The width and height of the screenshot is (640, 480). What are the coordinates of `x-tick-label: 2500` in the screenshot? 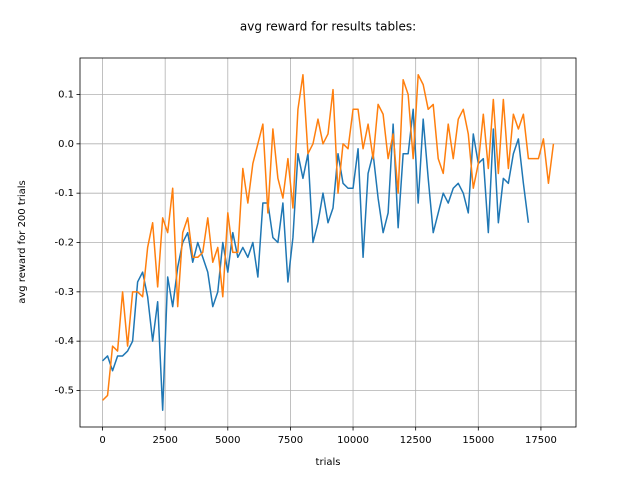 It's located at (164, 440).